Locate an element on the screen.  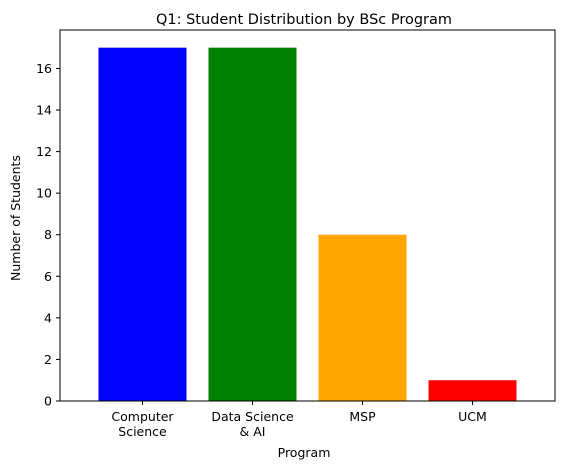
x-axis-label: Program is located at coordinates (304, 452).